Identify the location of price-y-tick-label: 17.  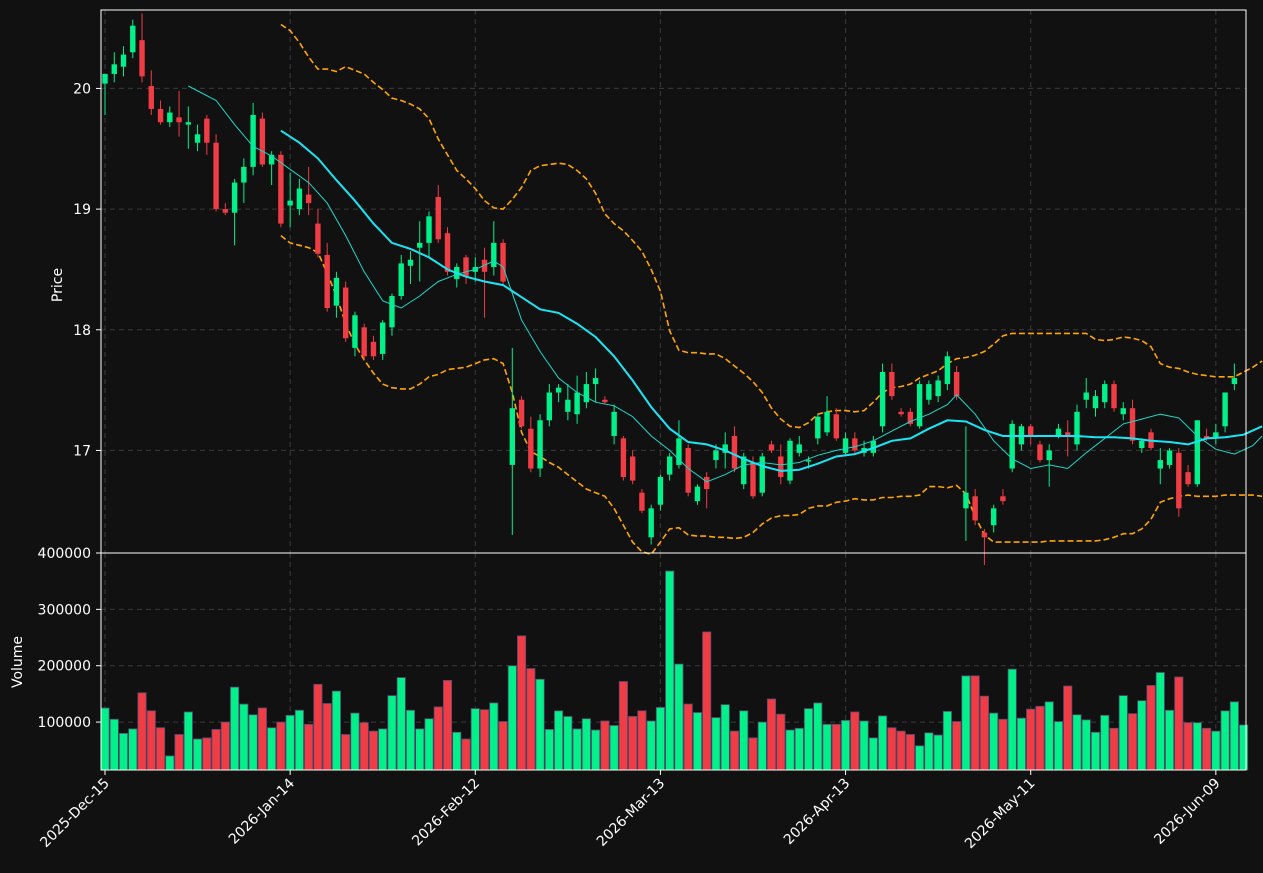
(82, 451).